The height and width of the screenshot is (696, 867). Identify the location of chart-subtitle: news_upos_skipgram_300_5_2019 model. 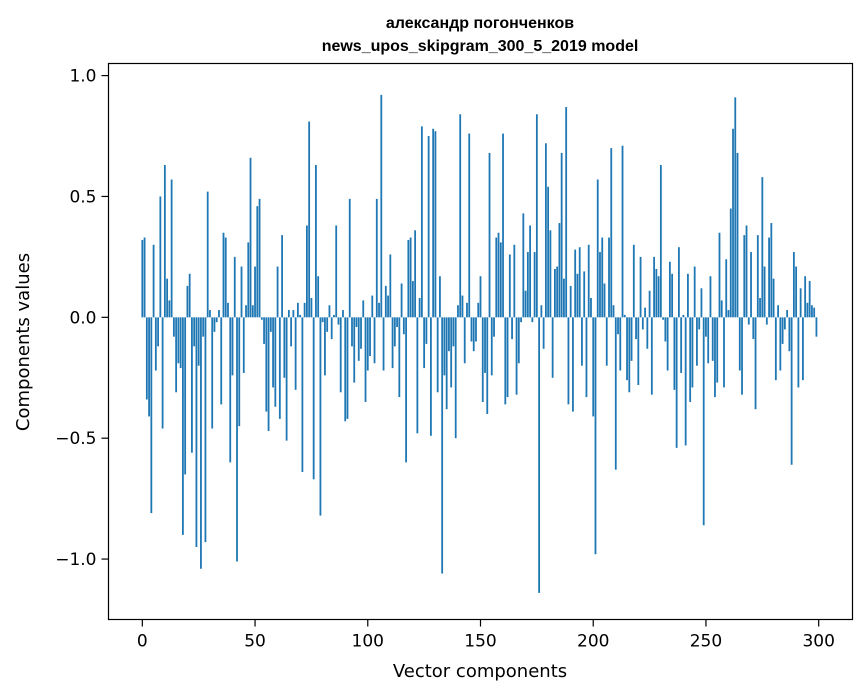
(480, 46).